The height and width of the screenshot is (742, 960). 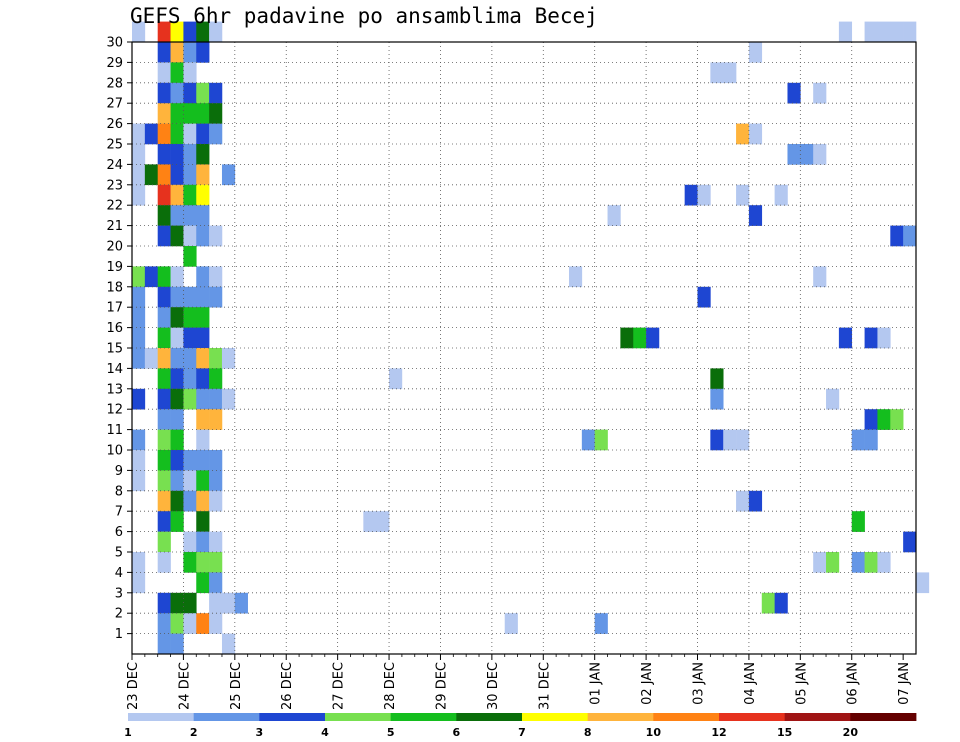 What do you see at coordinates (588, 732) in the screenshot?
I see `colorbar-label: 8` at bounding box center [588, 732].